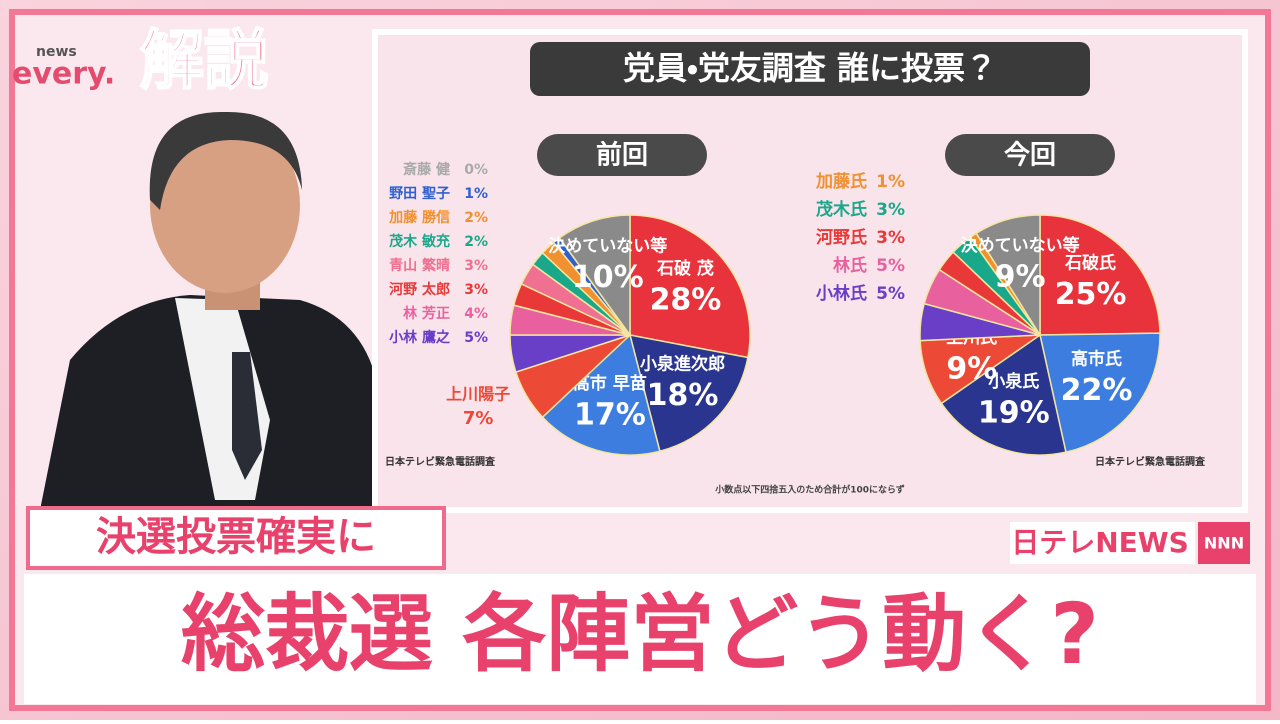 Image resolution: width=1280 pixels, height=724 pixels. I want to click on logo-small: news, so click(56, 52).